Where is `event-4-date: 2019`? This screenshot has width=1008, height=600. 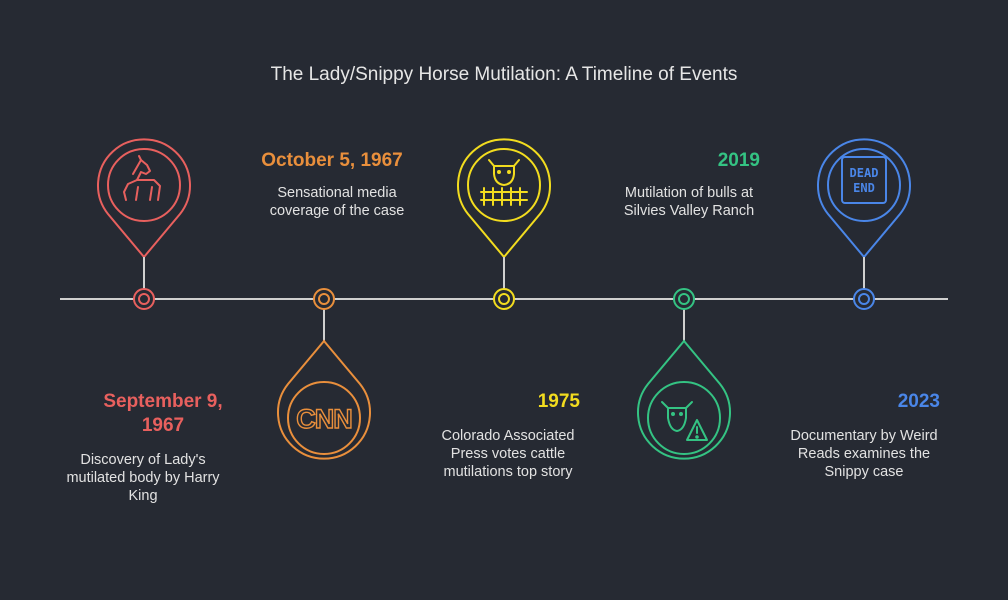 event-4-date: 2019 is located at coordinates (738, 160).